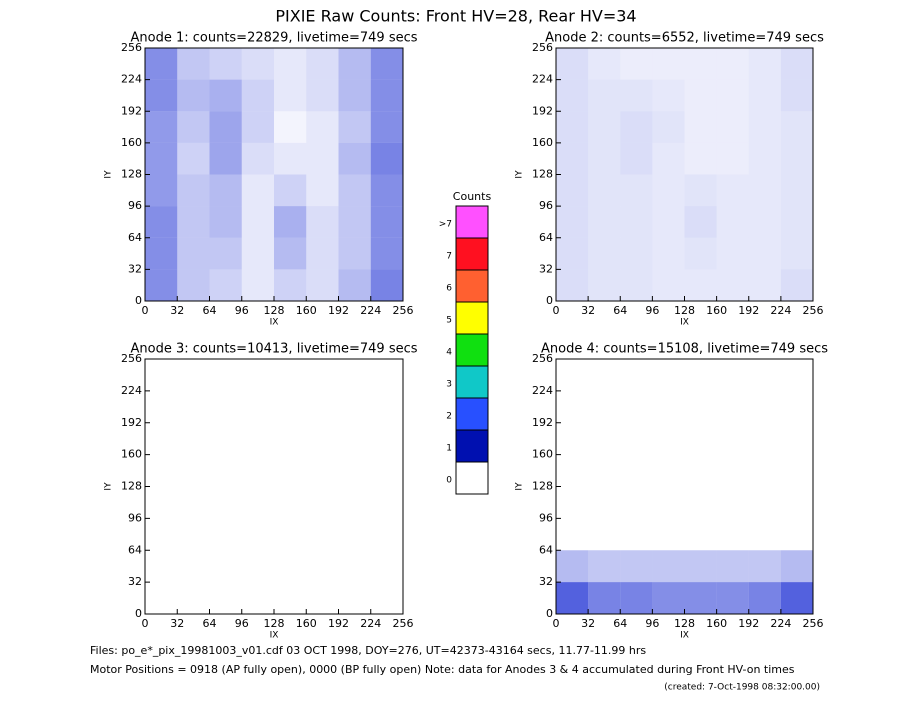 This screenshot has width=913, height=709. Describe the element at coordinates (742, 688) in the screenshot. I see `footer: (created: 7-Oct-1998 08:32:00.00)` at that location.